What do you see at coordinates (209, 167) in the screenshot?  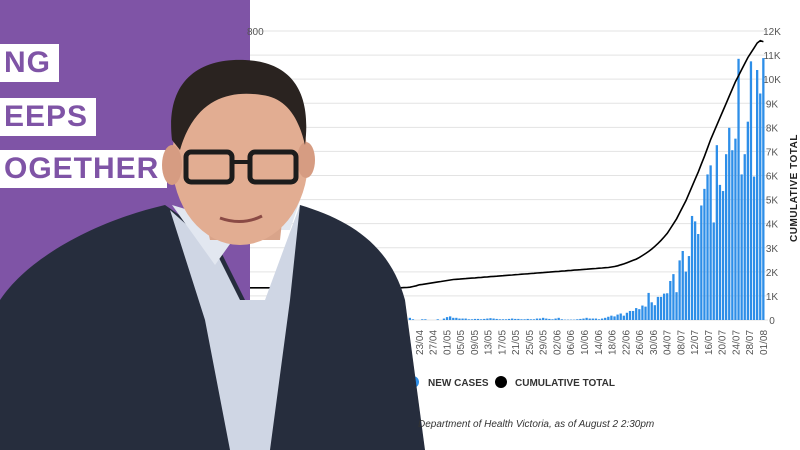 I see `glasses-left-lens` at bounding box center [209, 167].